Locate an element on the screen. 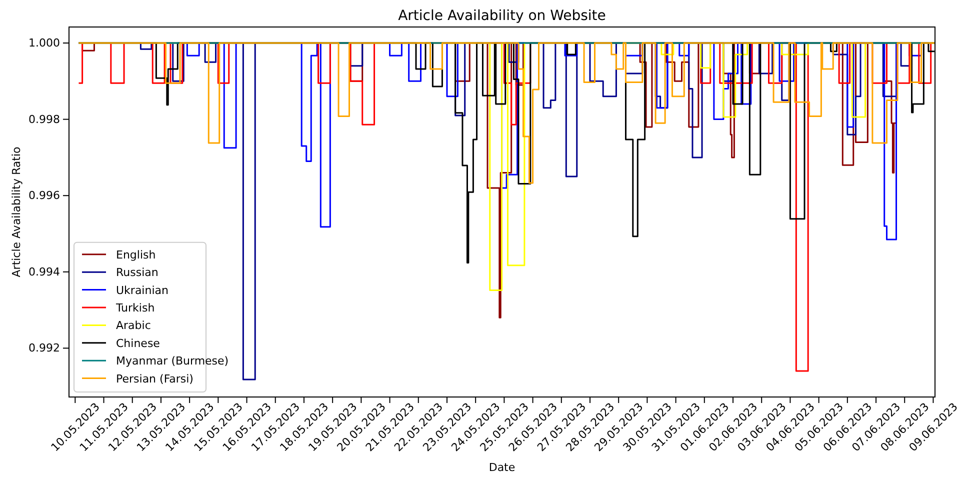 This screenshot has height=477, width=965. legend-label: Russian is located at coordinates (137, 273).